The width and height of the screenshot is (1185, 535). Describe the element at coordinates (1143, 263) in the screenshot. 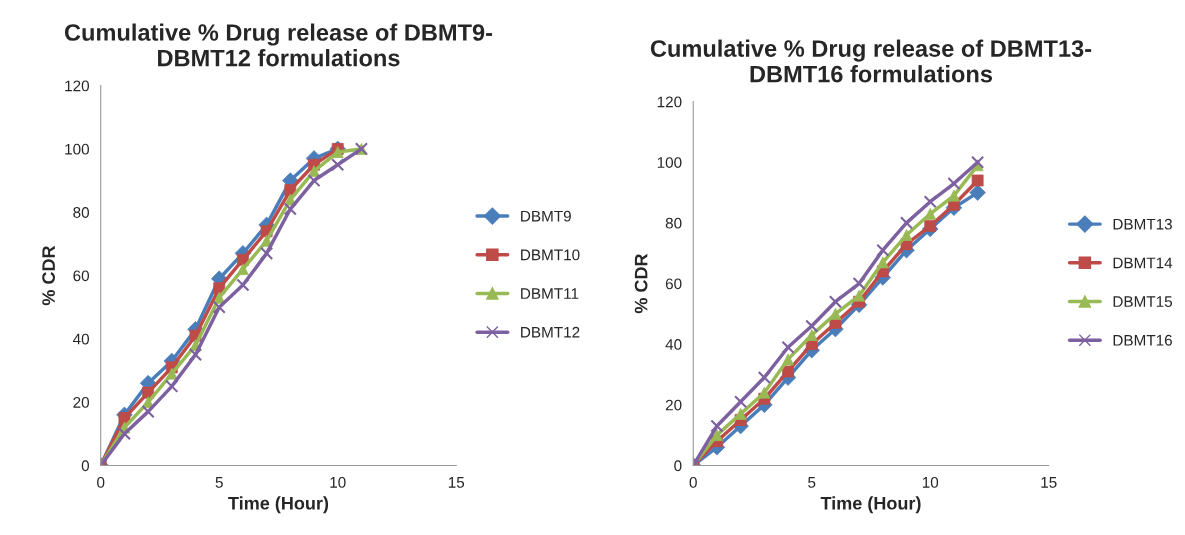

I see `legend-label: DBMT14` at that location.